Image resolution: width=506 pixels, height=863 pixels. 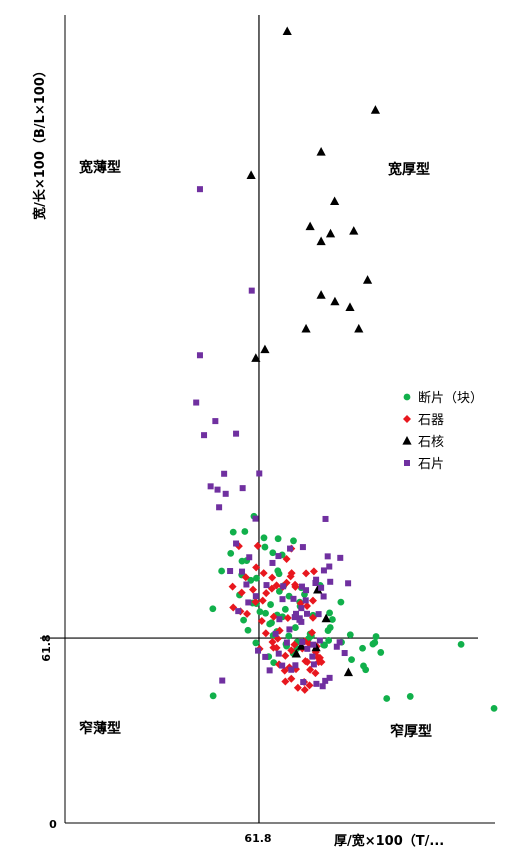 What do you see at coordinates (407, 440) in the screenshot?
I see `legend-marker-triangle` at bounding box center [407, 440].